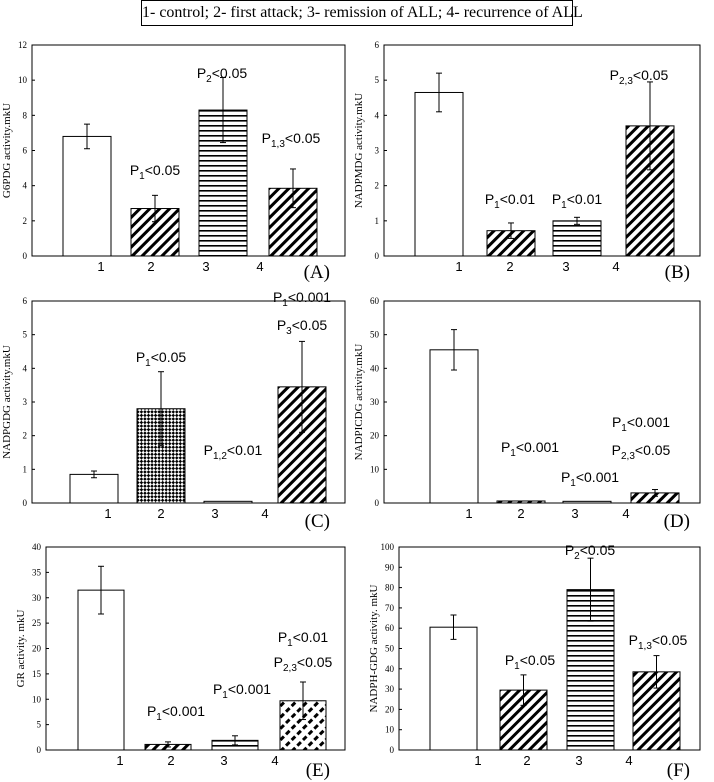 The height and width of the screenshot is (782, 714). Describe the element at coordinates (677, 521) in the screenshot. I see `panel-label: (D)` at that location.